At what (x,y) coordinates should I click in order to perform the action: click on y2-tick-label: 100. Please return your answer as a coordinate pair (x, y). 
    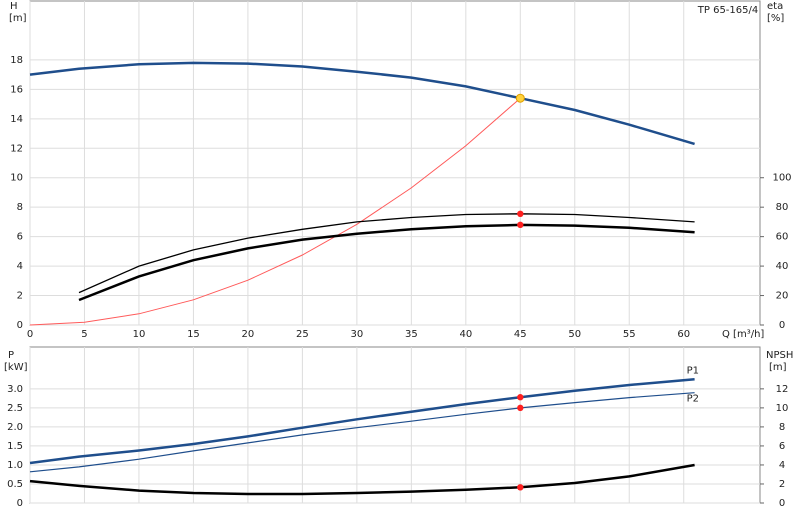
    Looking at the image, I should click on (781, 178).